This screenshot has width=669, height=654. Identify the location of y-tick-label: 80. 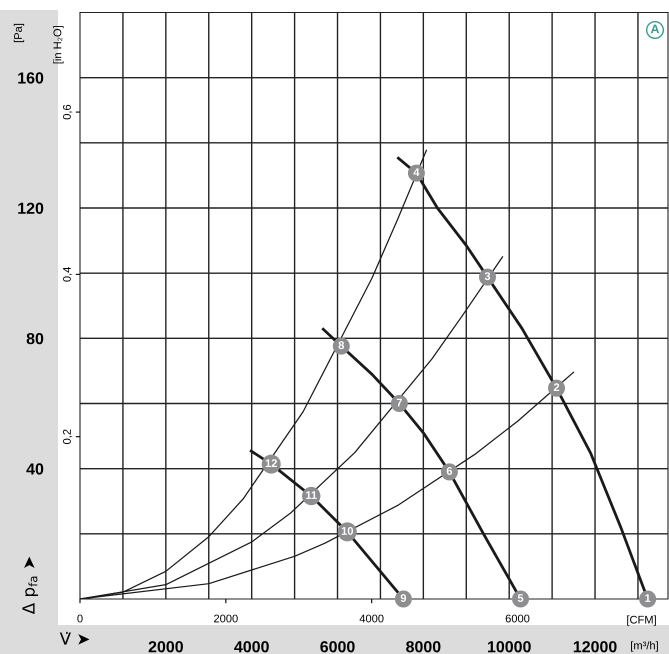
(35, 338).